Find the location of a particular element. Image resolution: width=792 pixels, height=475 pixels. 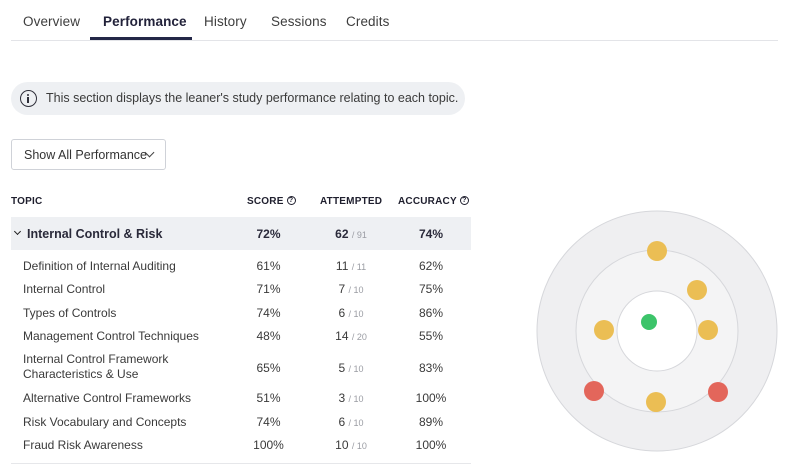

topic-group-name: Internal Control & Risk is located at coordinates (95, 234).